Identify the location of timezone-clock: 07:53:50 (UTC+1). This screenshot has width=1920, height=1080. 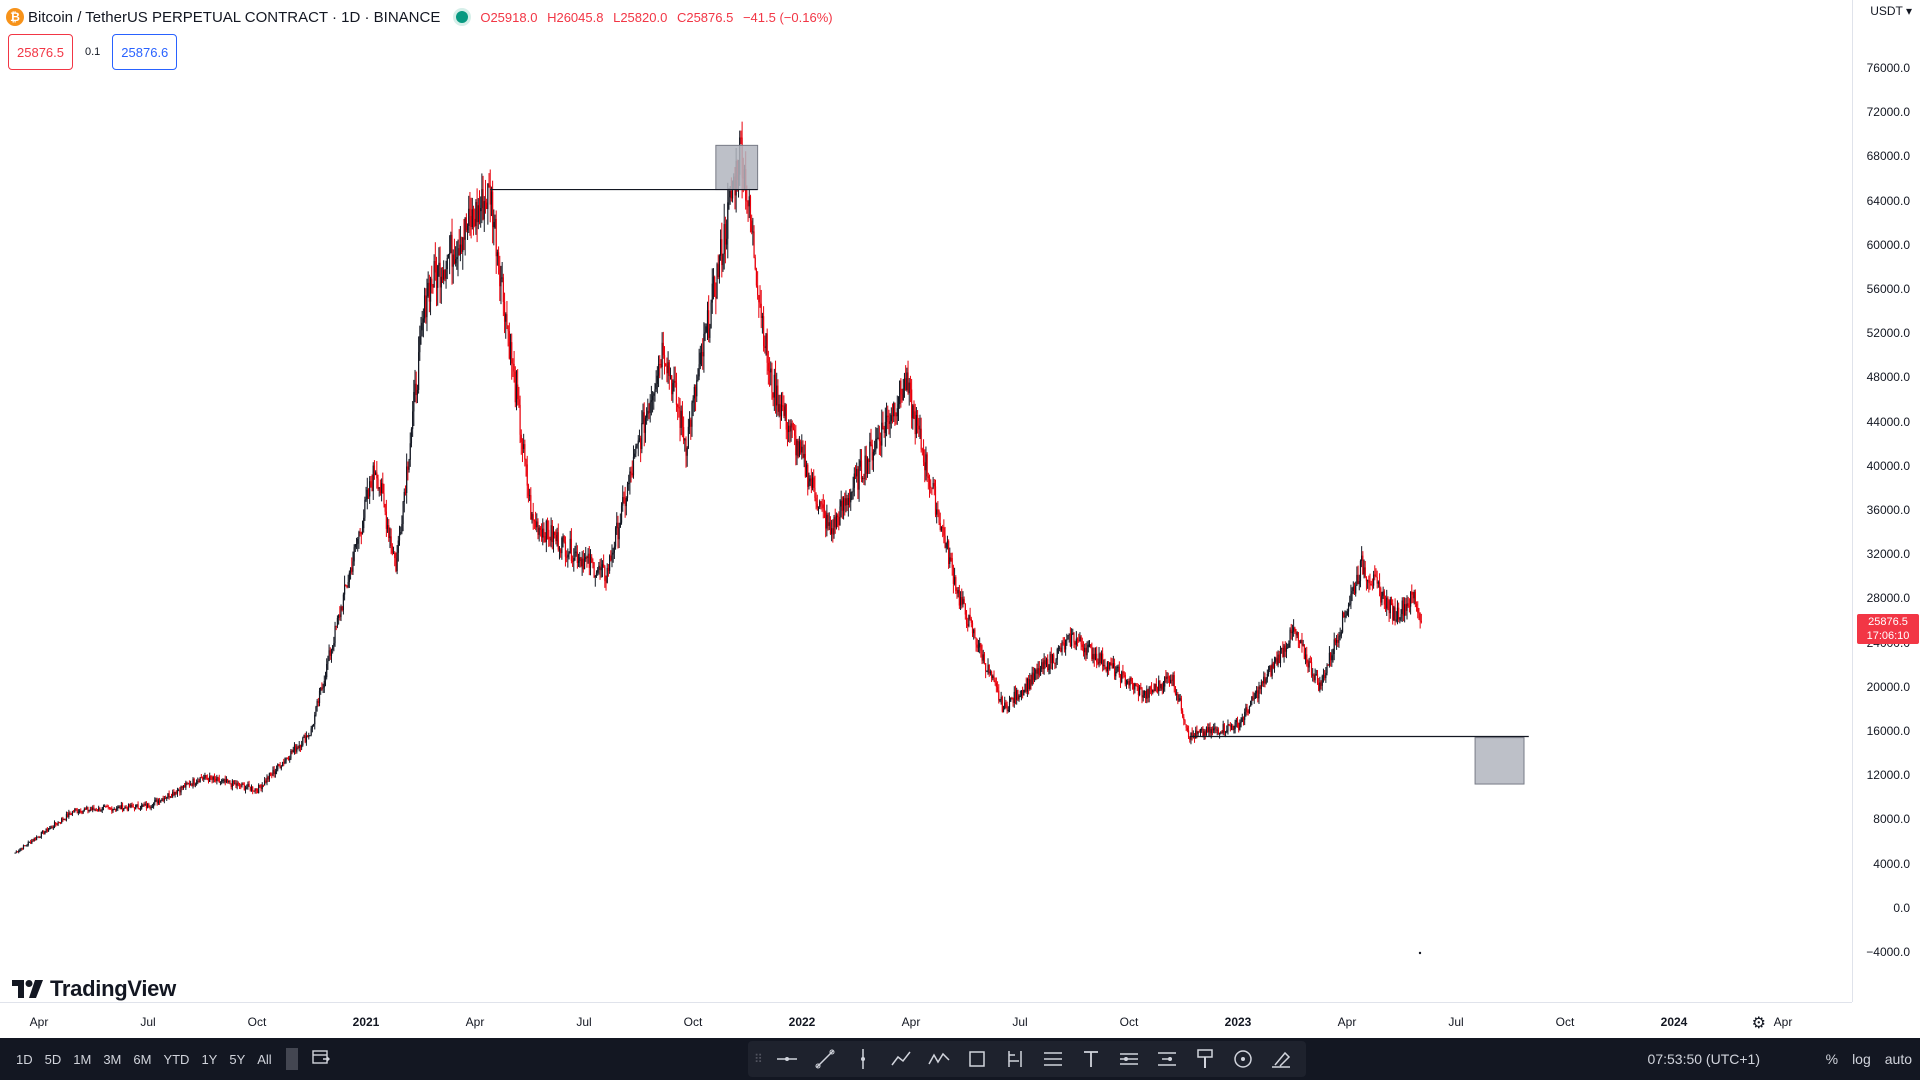
(1703, 1059).